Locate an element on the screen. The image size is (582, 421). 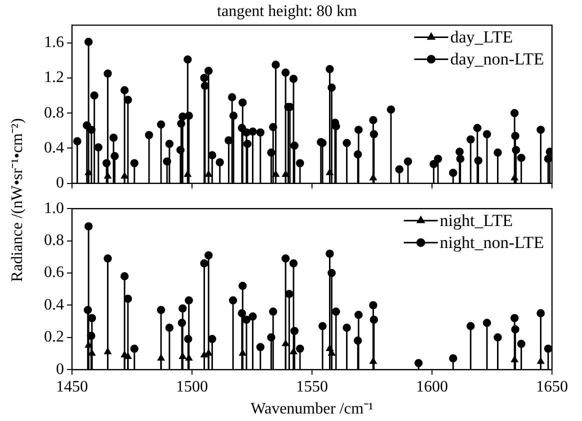
x-tick-label: 1550 is located at coordinates (312, 387).